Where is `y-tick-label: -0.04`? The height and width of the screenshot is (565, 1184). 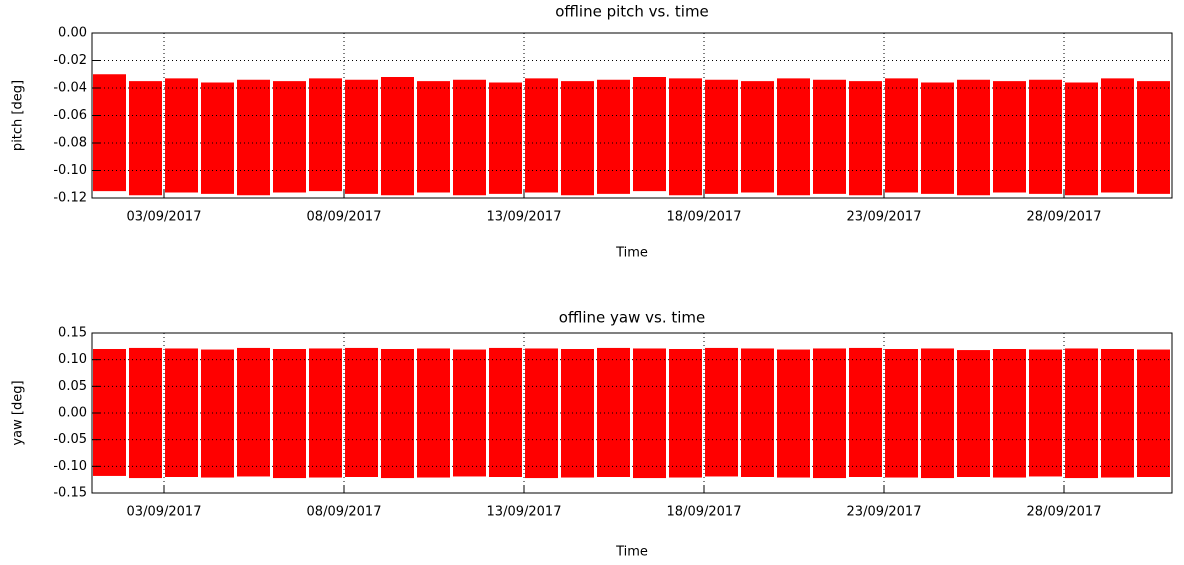 y-tick-label: -0.04 is located at coordinates (70, 88).